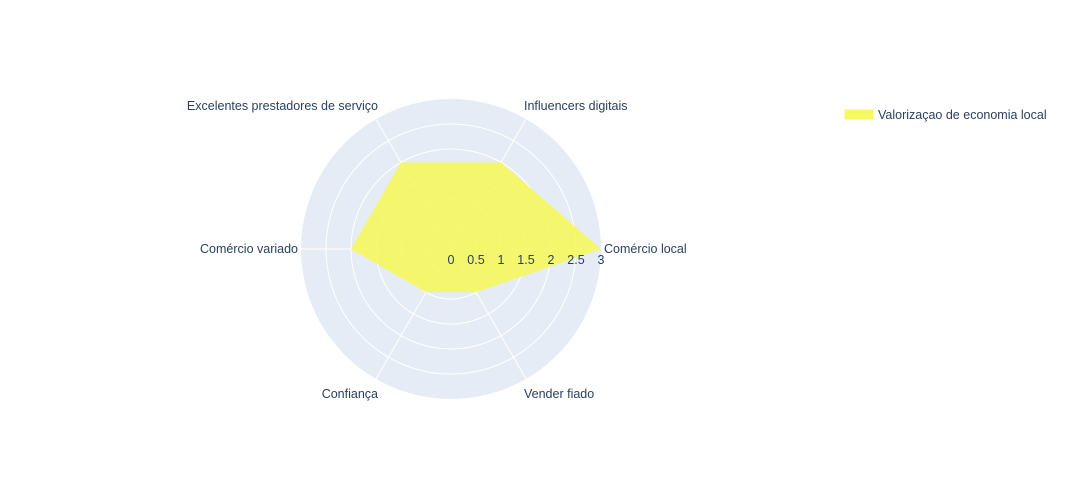 This screenshot has height=477, width=1076. I want to click on legend-swatch, so click(859, 114).